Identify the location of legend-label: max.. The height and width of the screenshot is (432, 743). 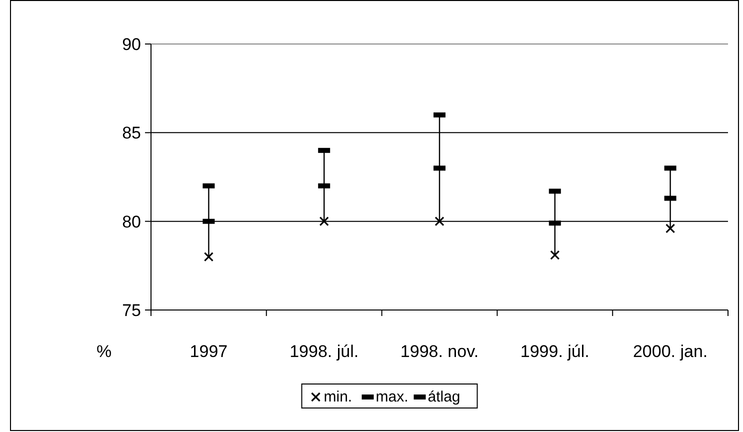
(392, 397).